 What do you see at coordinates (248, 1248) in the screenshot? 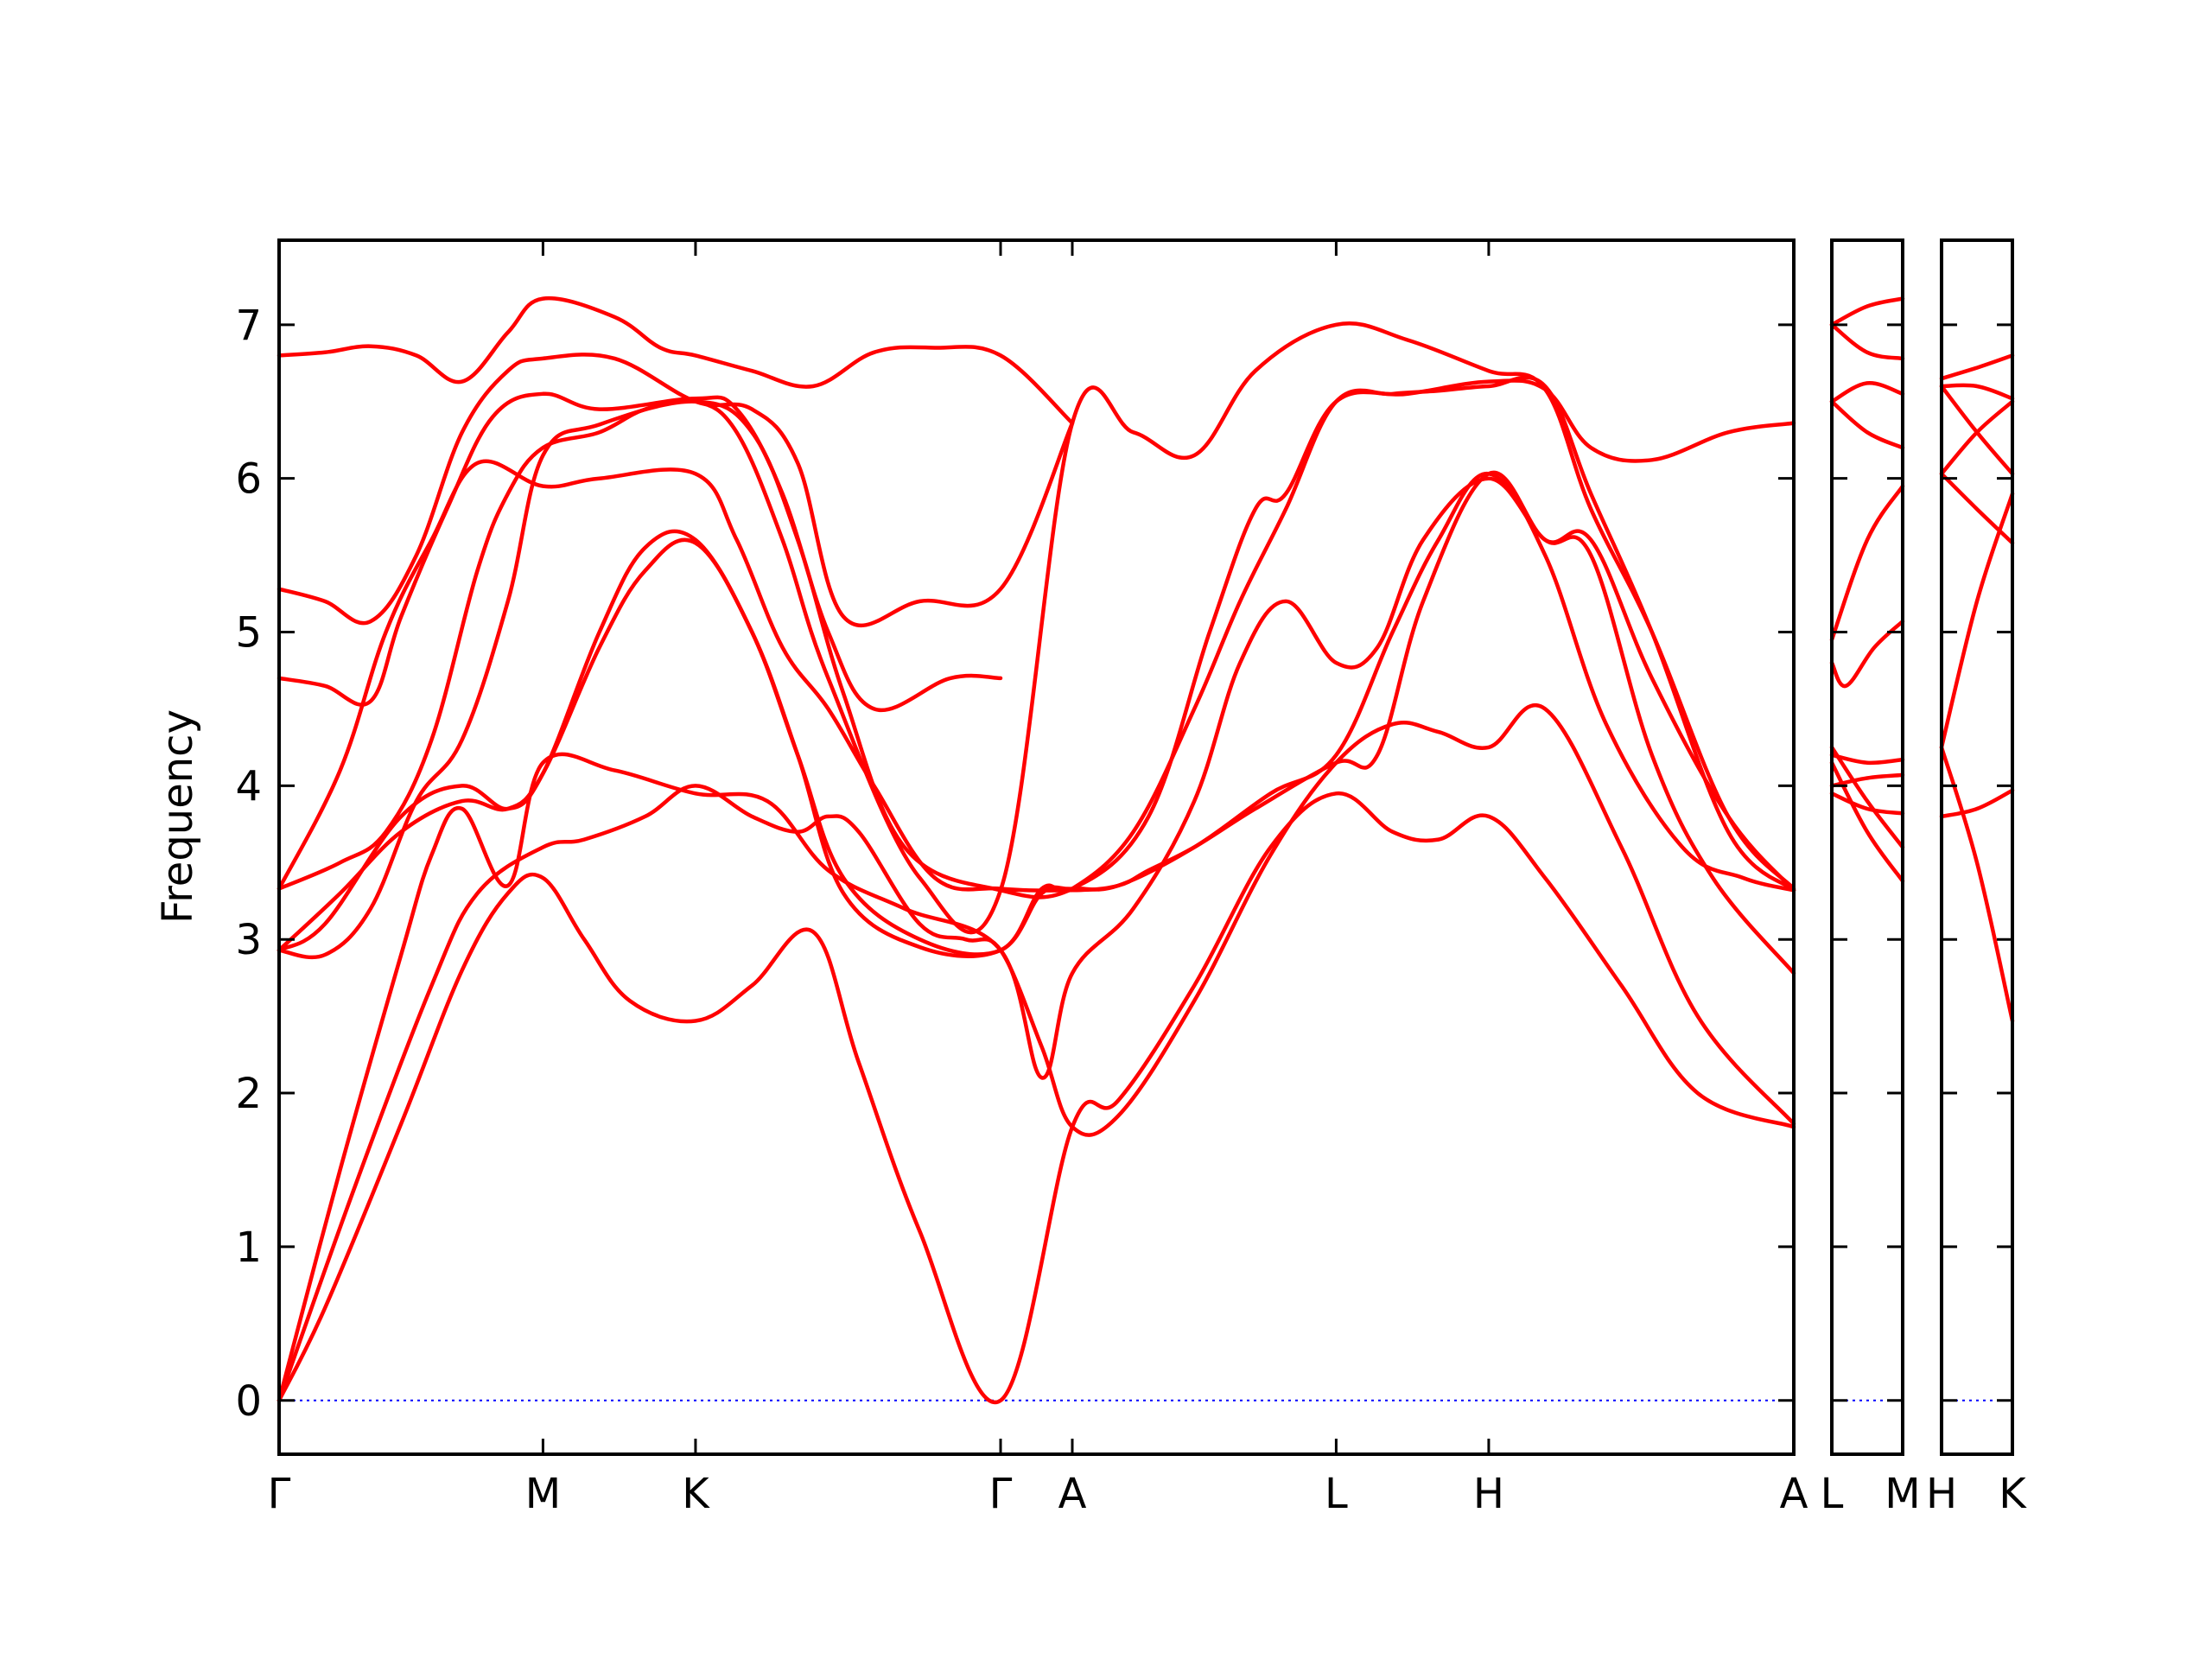
I see `y-tick-label: 1` at bounding box center [248, 1248].